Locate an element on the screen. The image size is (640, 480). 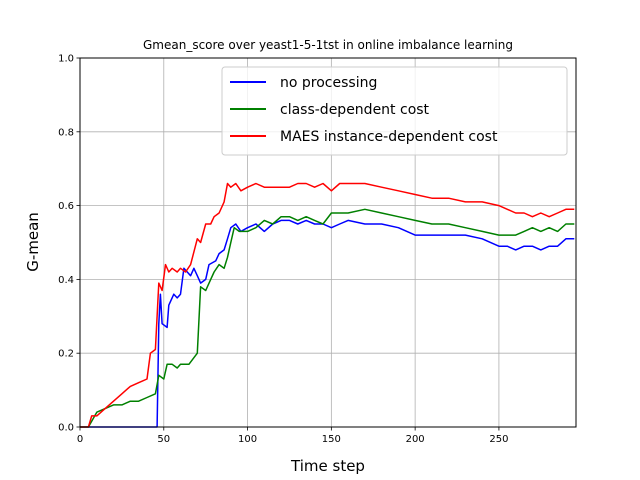
y-tick-label: 0.4 is located at coordinates (66, 280).